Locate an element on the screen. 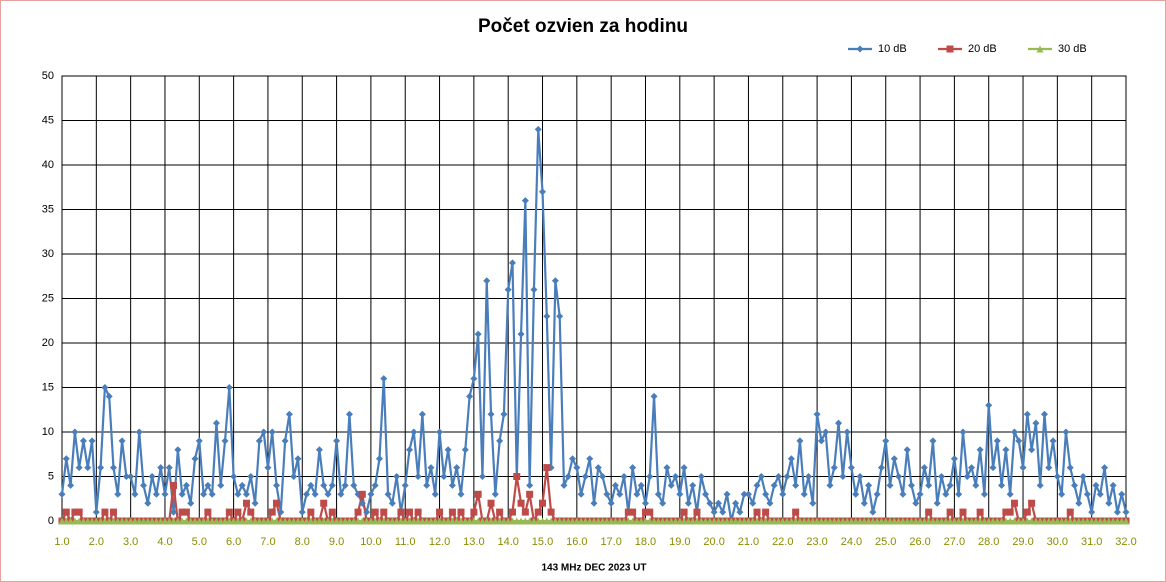 The image size is (1166, 582). x-tick-label: 5.0 is located at coordinates (199, 542).